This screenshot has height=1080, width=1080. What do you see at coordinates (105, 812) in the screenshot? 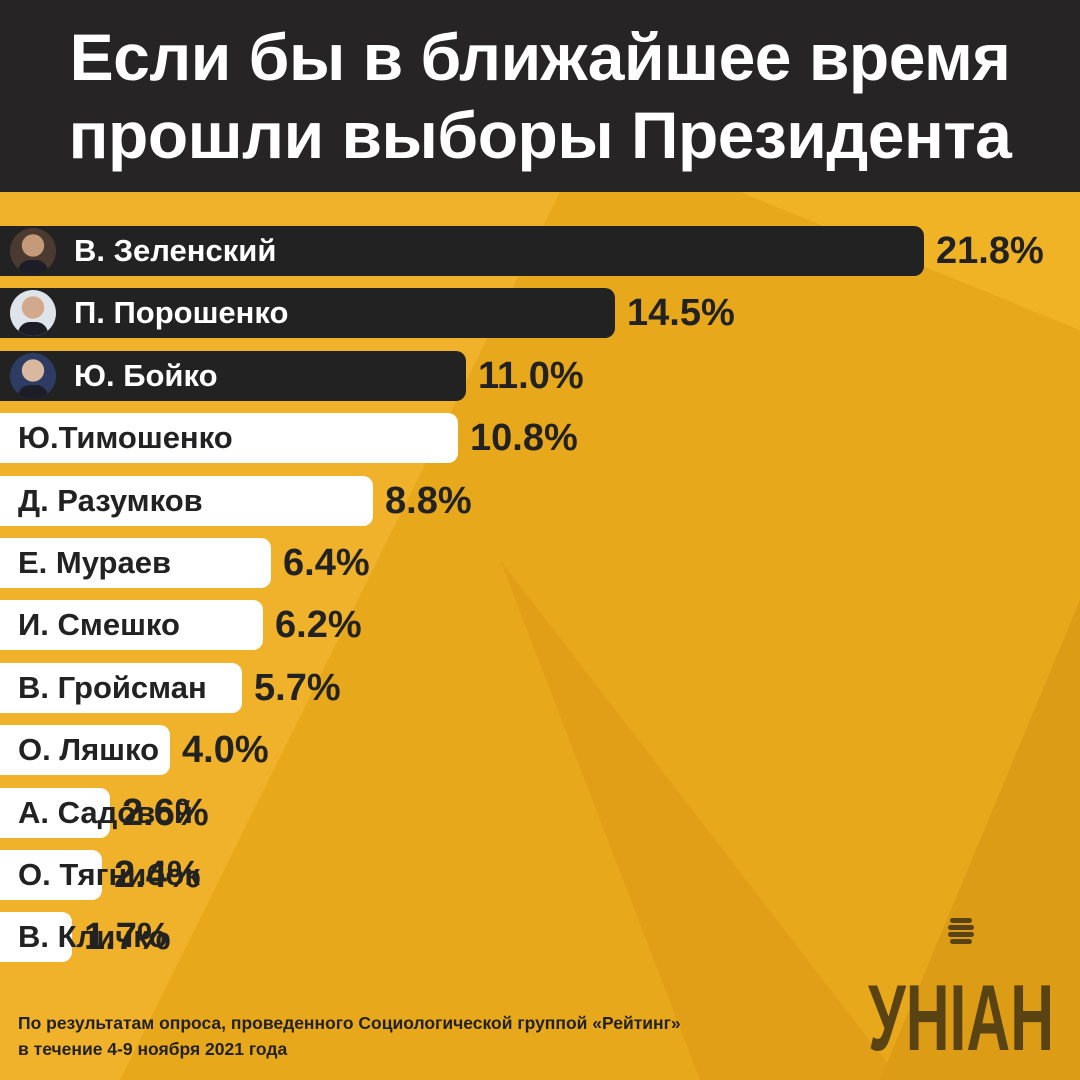
I see `bar-label: А. Садовой` at bounding box center [105, 812].